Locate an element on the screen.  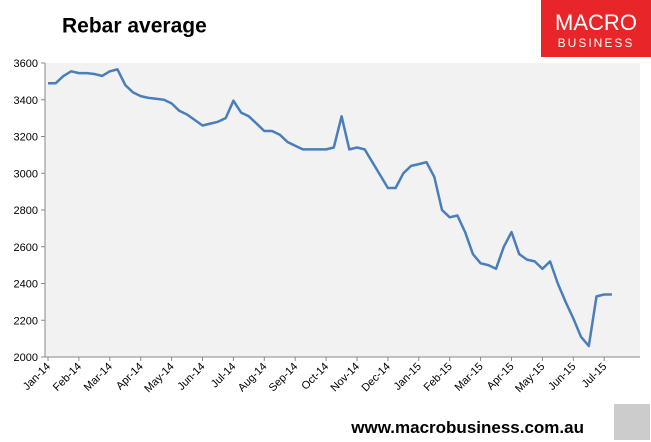
x-tick-label: Mar-14 is located at coordinates (98, 377).